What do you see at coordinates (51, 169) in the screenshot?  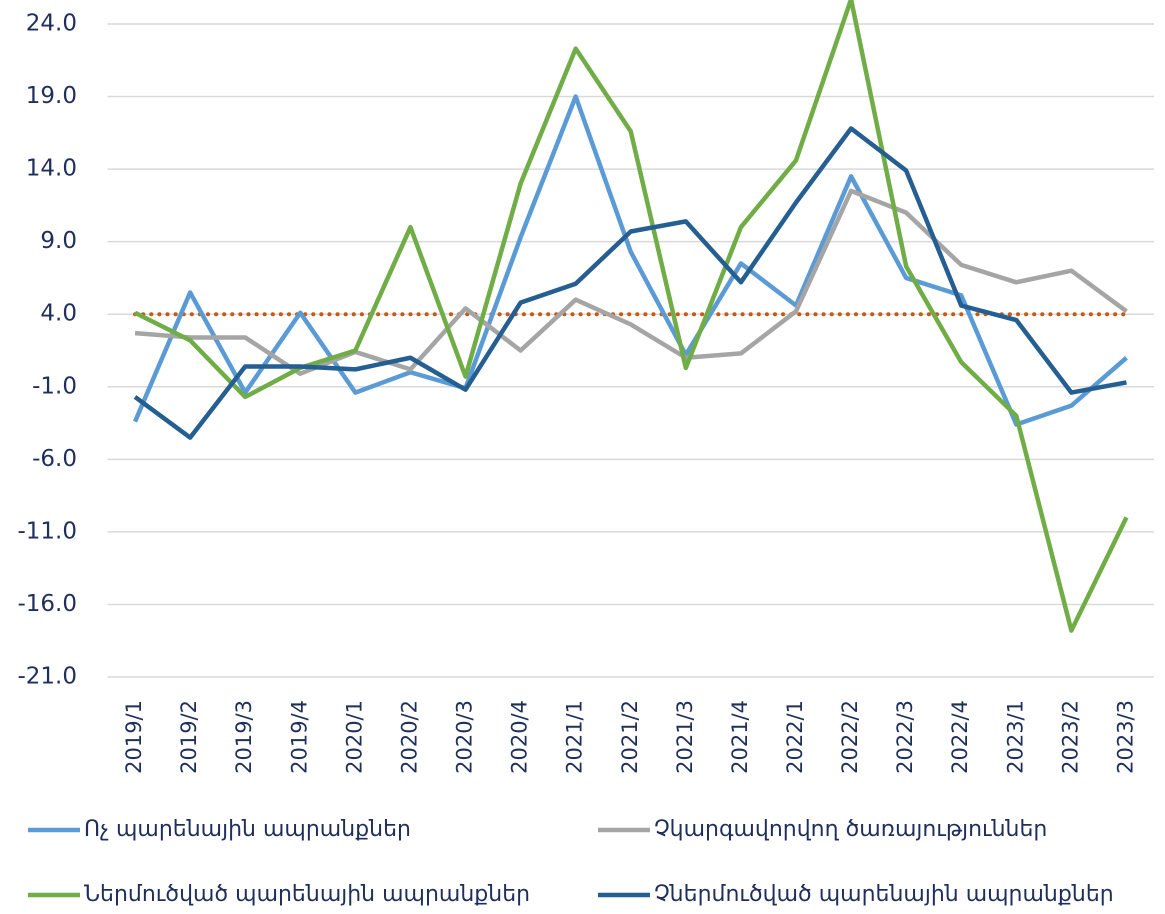 I see `y-tick-label: 14.0` at bounding box center [51, 169].